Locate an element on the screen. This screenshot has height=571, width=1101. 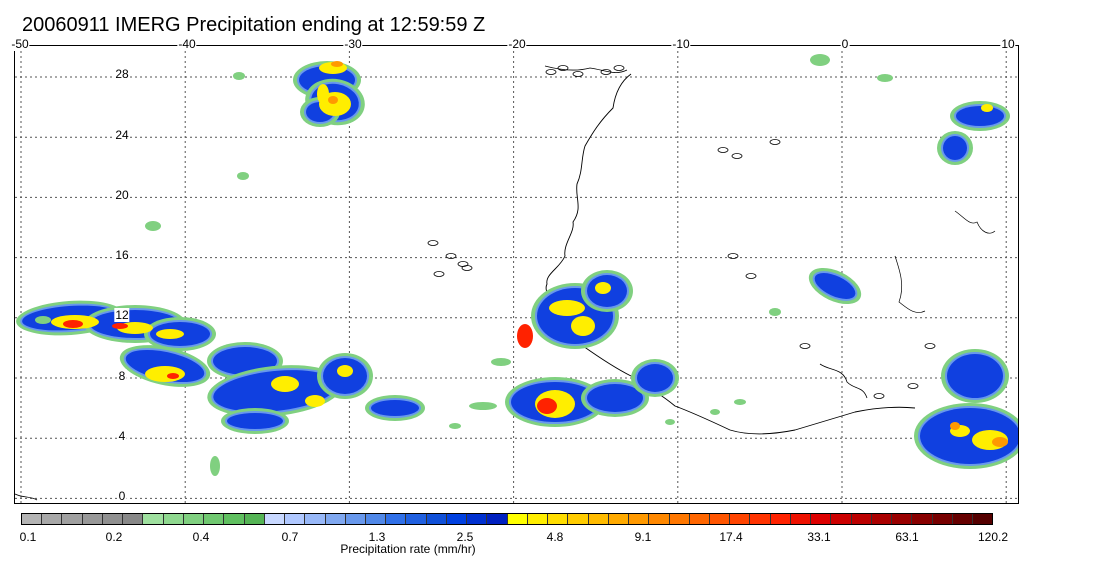
river-delta is located at coordinates (843, 381).